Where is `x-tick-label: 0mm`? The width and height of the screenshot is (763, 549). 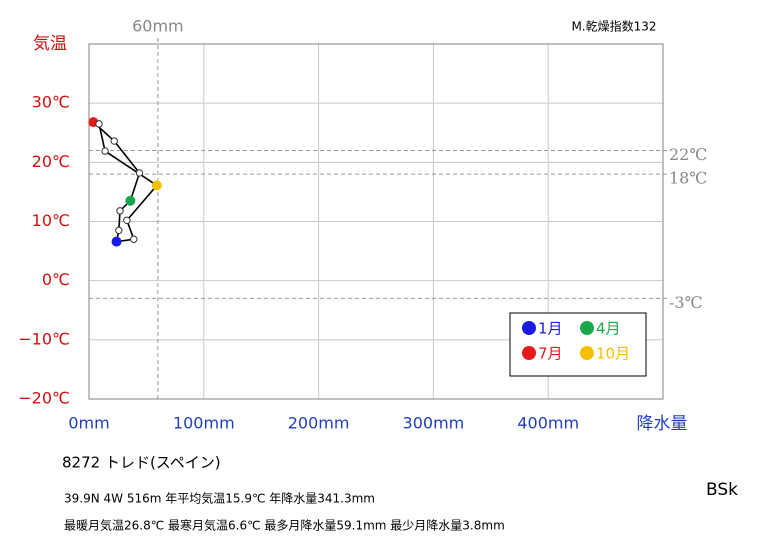 x-tick-label: 0mm is located at coordinates (88, 423).